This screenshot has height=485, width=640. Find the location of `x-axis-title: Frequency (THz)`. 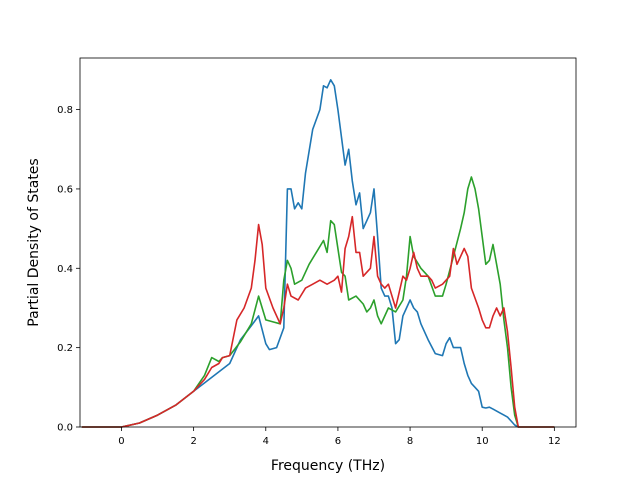

x-axis-title: Frequency (THz) is located at coordinates (328, 466).